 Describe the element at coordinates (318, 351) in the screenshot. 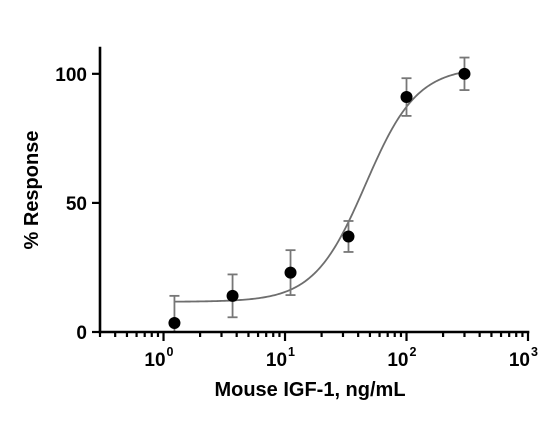

I see `x-ticks: 10 0 10 1 10 2 10 3` at that location.